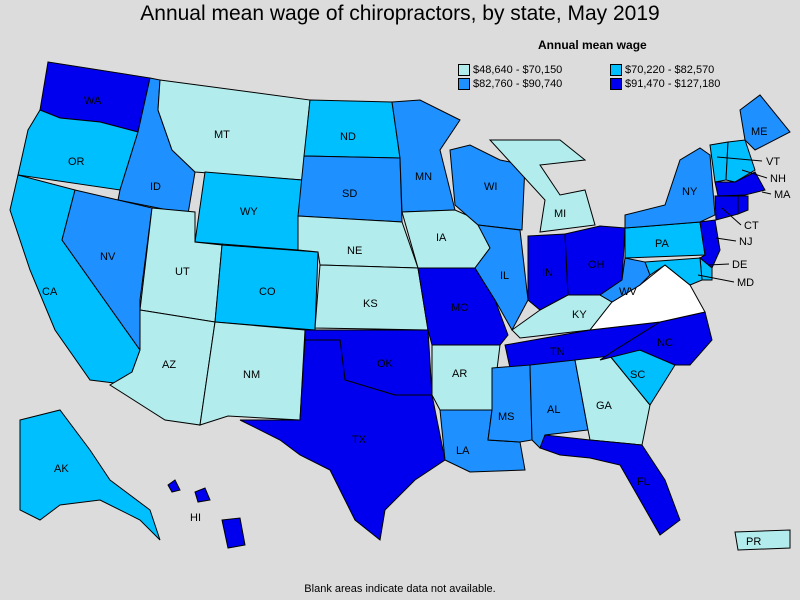 This screenshot has height=600, width=800. I want to click on state-NC, so click(656, 338).